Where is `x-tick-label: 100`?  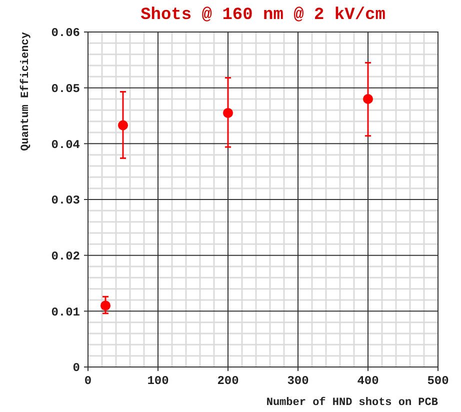 x-tick-label: 100 is located at coordinates (158, 381).